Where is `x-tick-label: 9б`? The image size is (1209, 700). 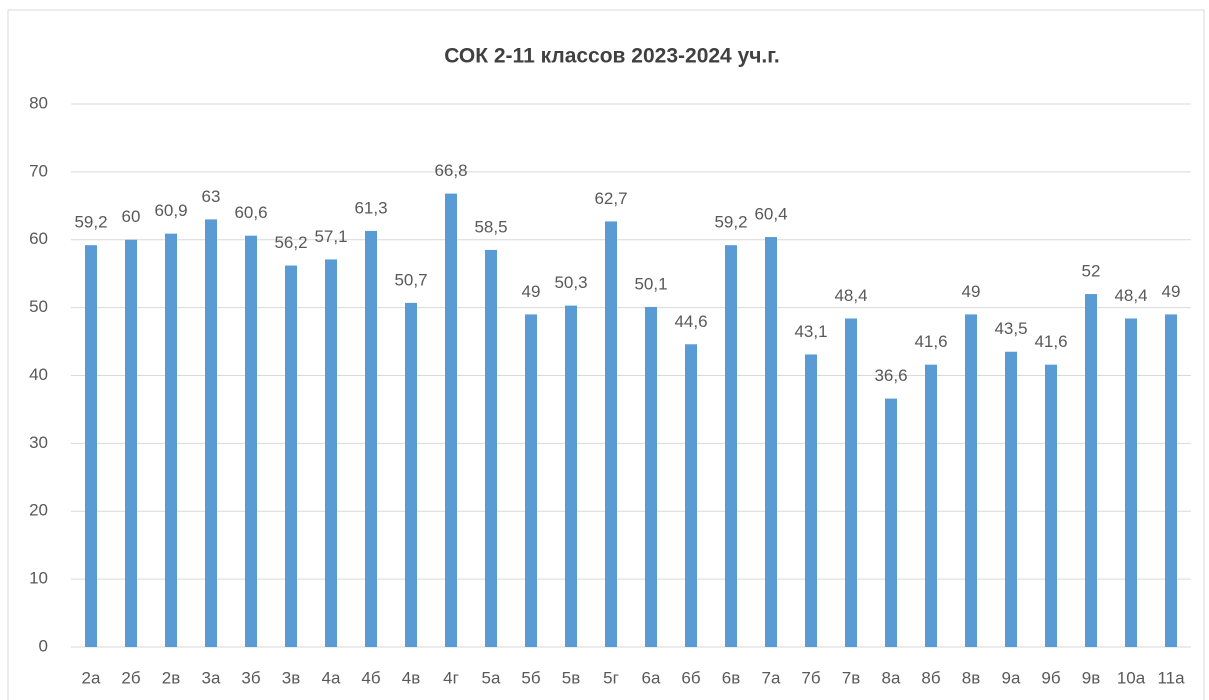 x-tick-label: 9б is located at coordinates (1050, 677).